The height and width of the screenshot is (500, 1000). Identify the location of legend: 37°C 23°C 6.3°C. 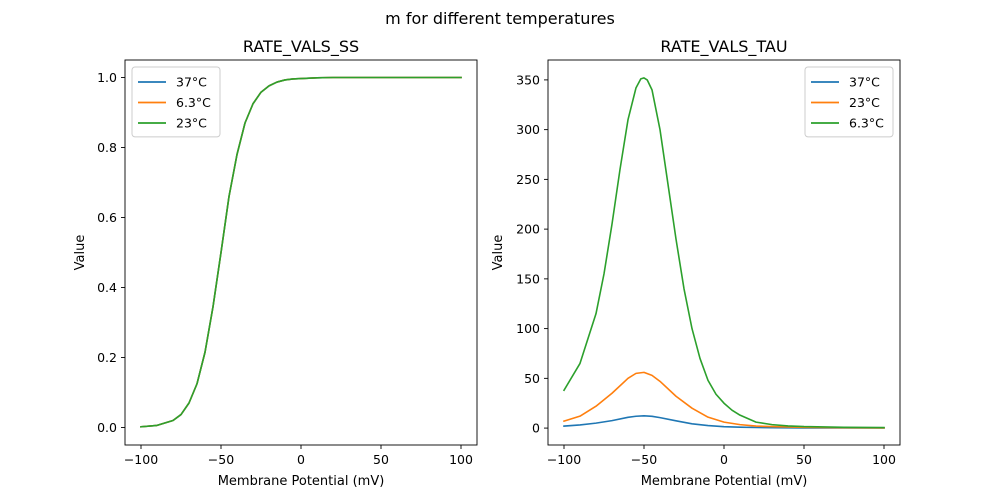
(849, 102).